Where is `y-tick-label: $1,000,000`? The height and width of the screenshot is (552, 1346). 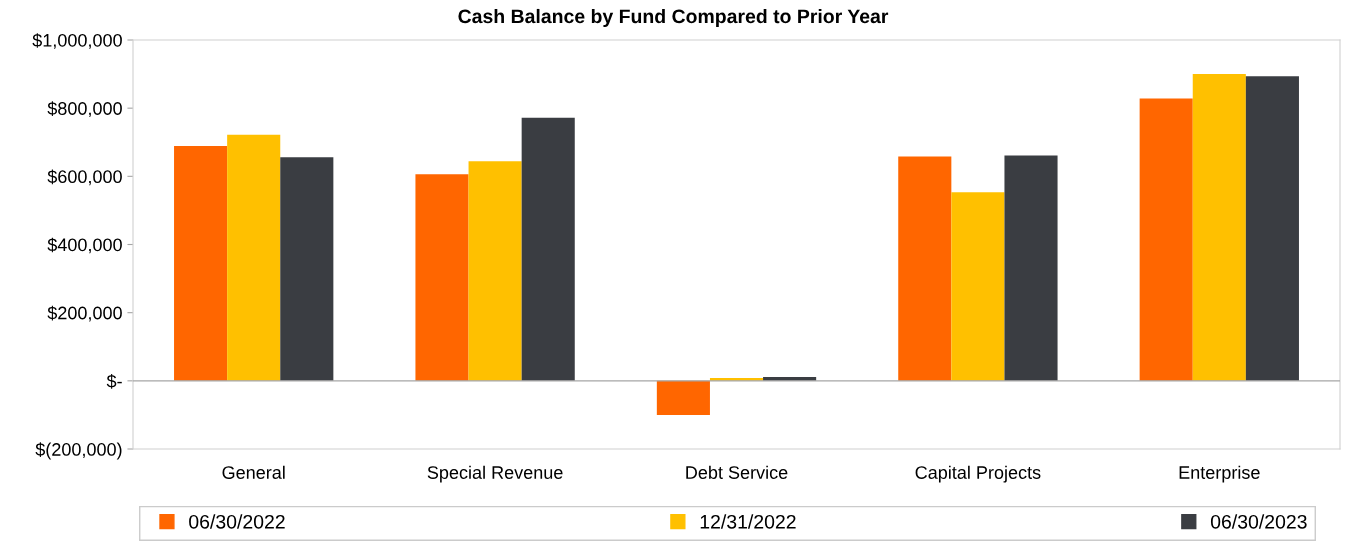
y-tick-label: $1,000,000 is located at coordinates (77, 41).